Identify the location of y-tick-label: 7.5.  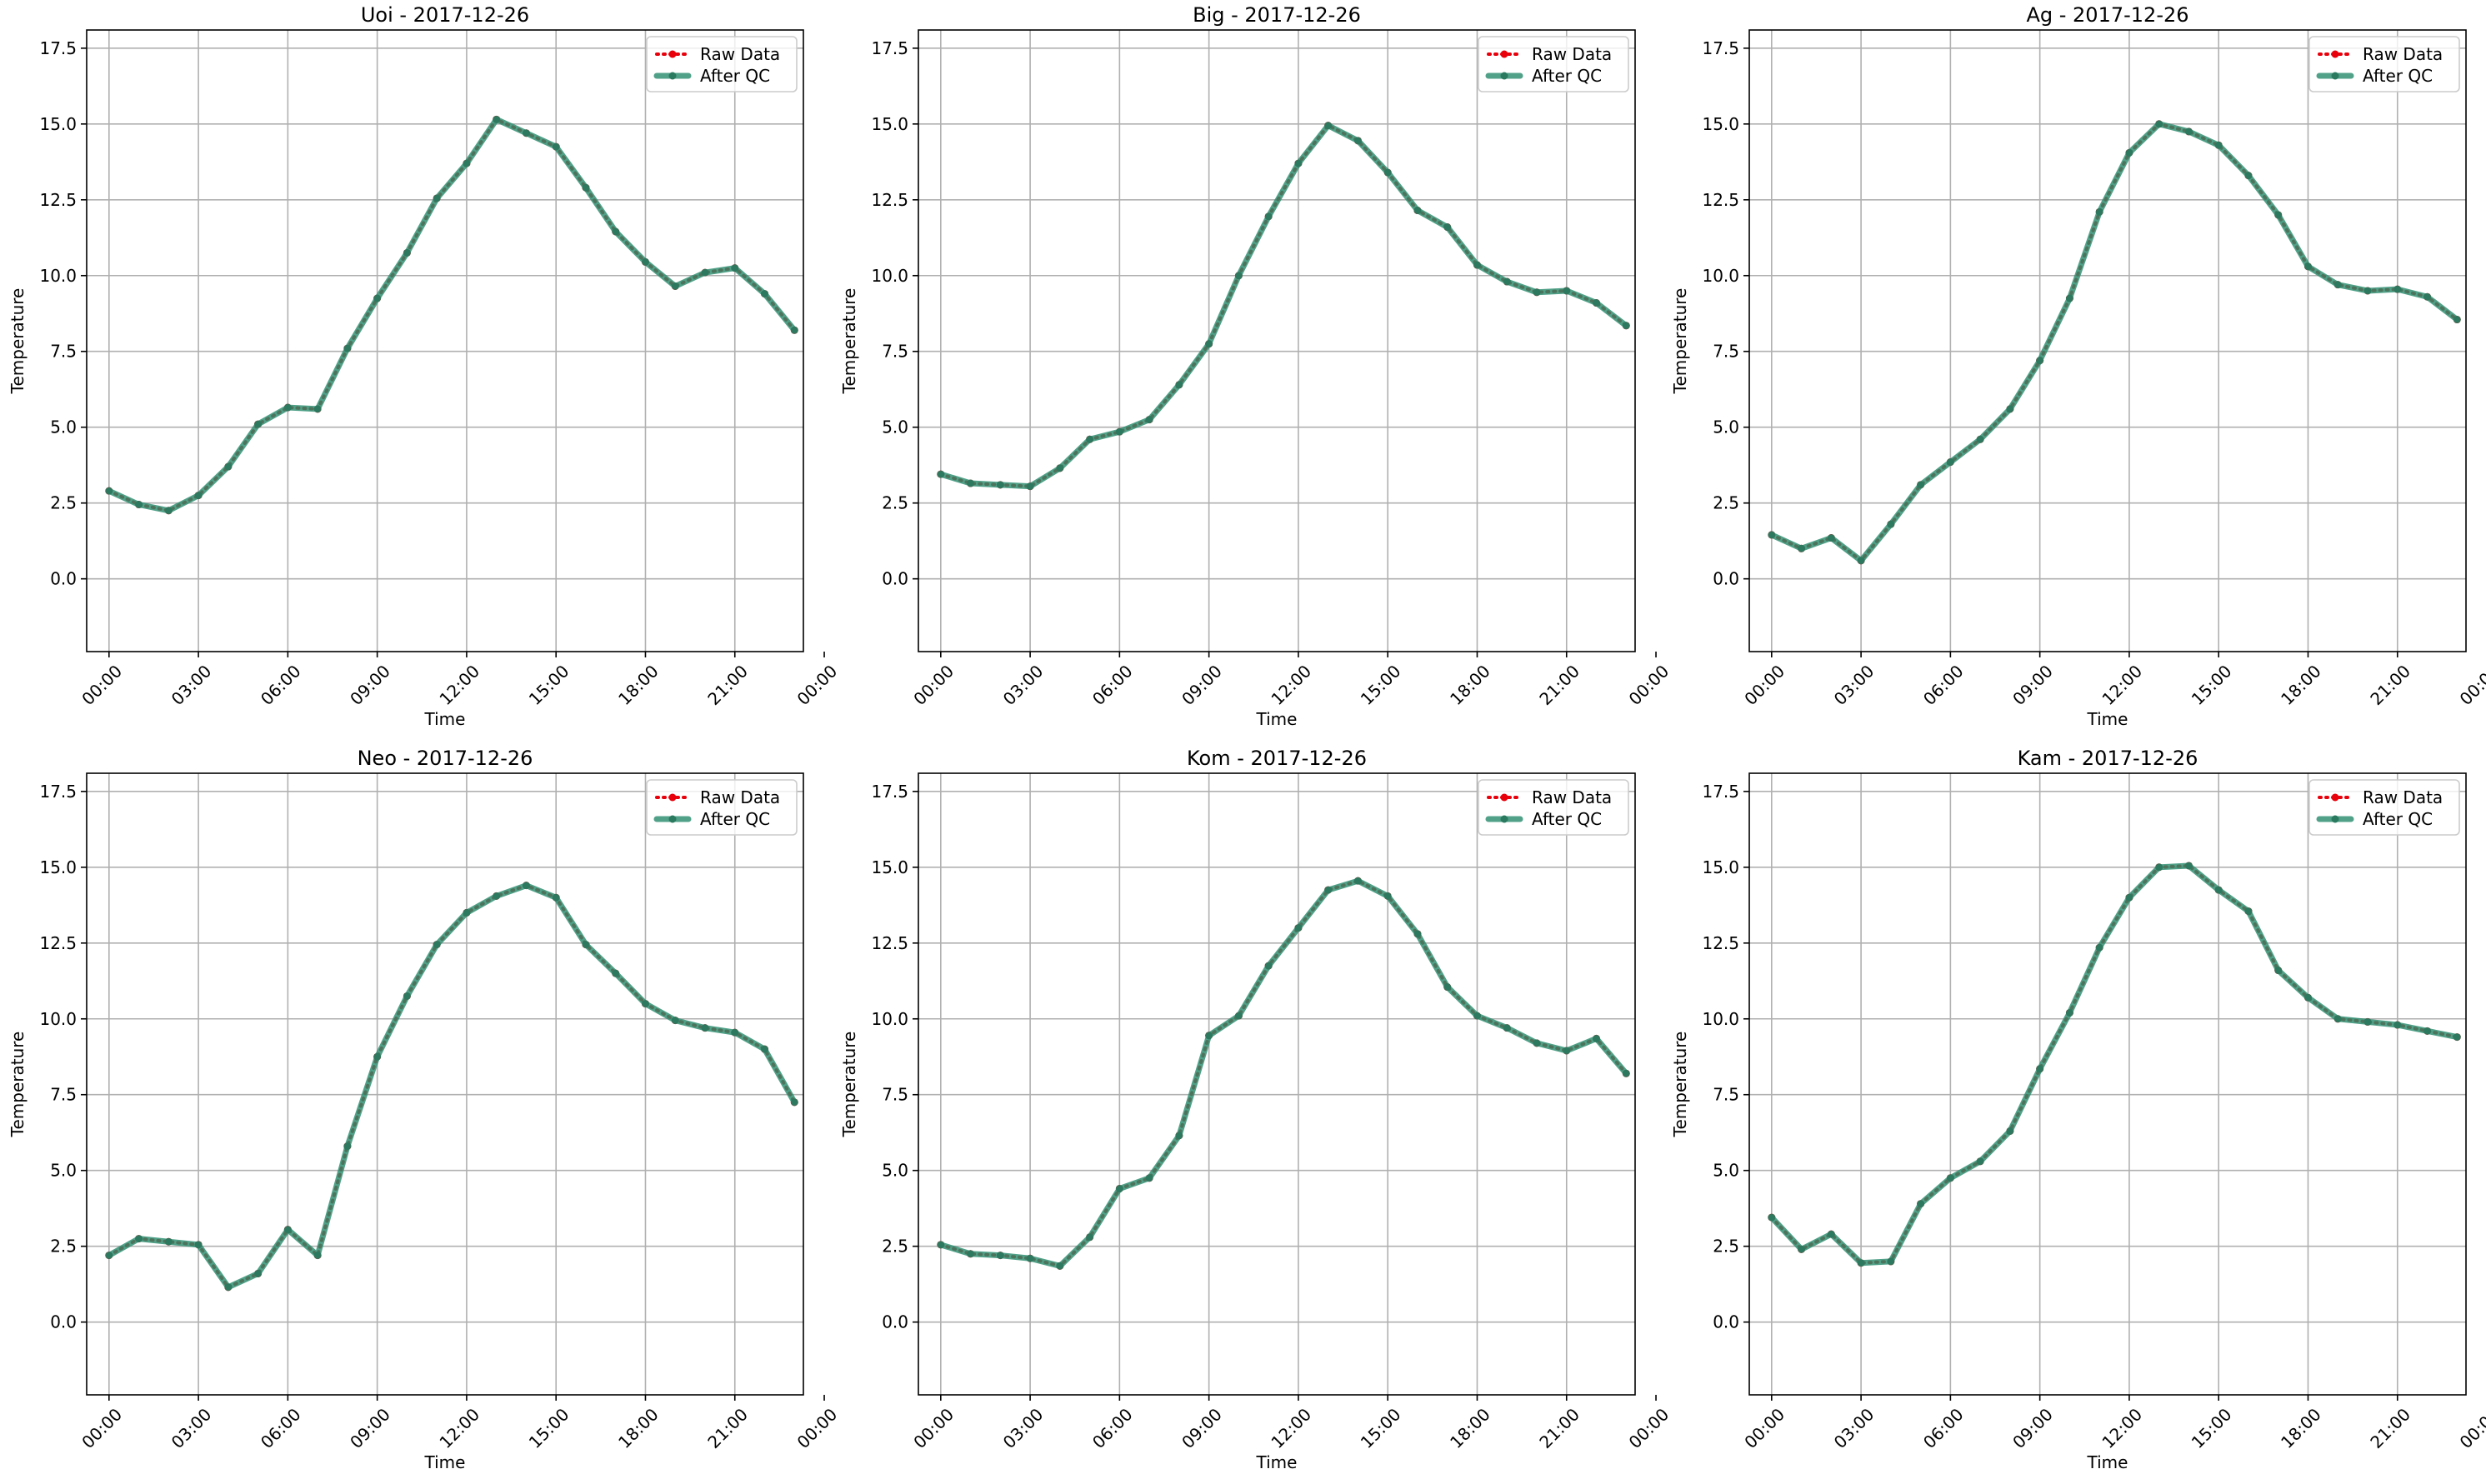
(63, 352).